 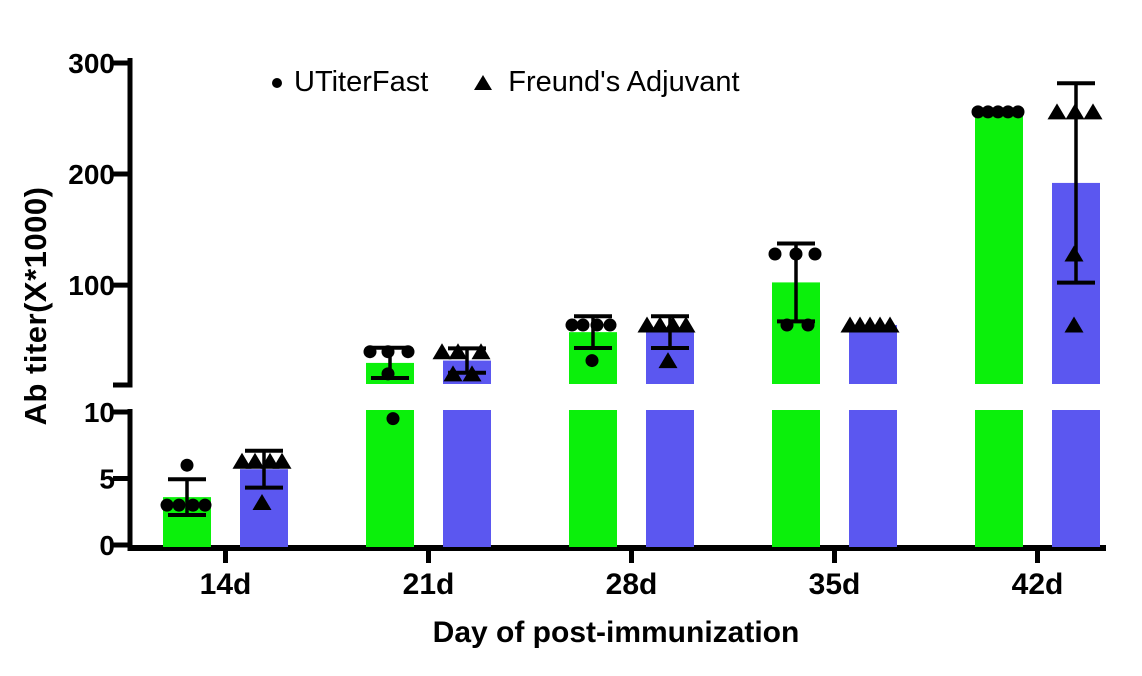 What do you see at coordinates (99, 412) in the screenshot?
I see `y-tick-label: 10` at bounding box center [99, 412].